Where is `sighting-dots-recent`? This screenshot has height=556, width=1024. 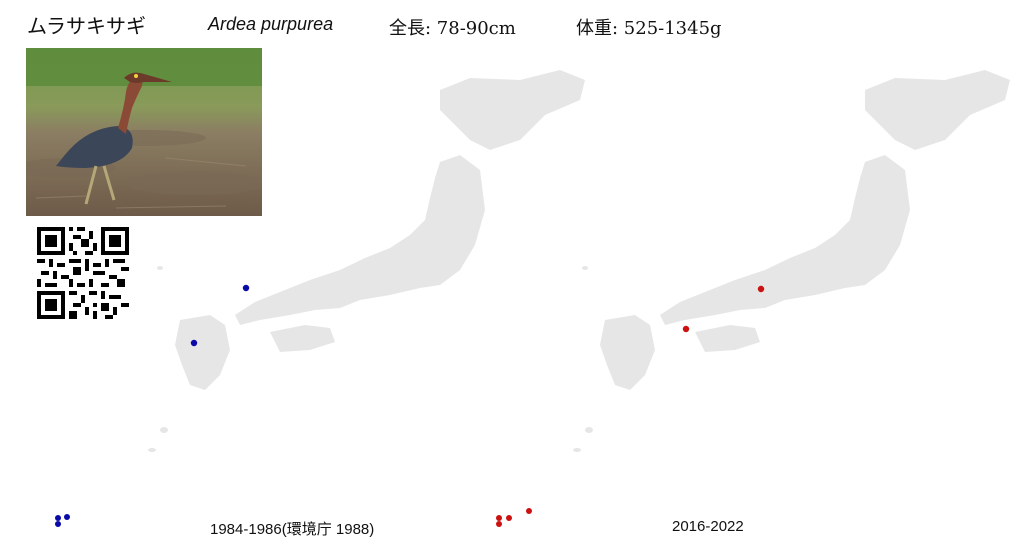 sighting-dots-recent is located at coordinates (723, 309).